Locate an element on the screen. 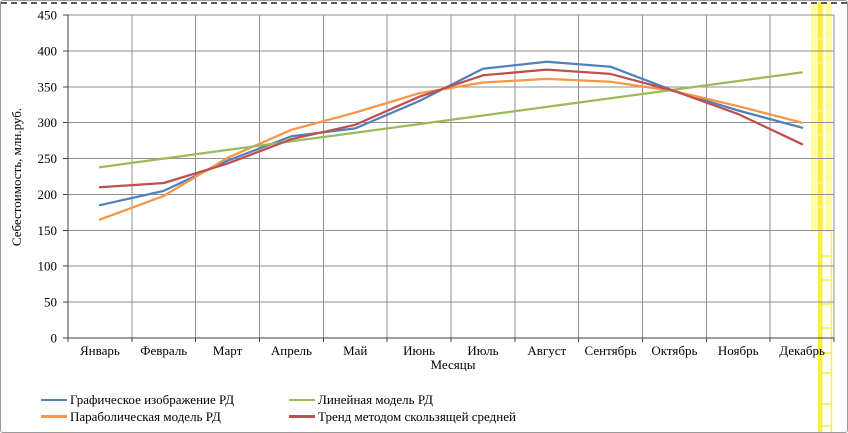 This screenshot has width=848, height=433. page-break-dashed-line is located at coordinates (424, 3).